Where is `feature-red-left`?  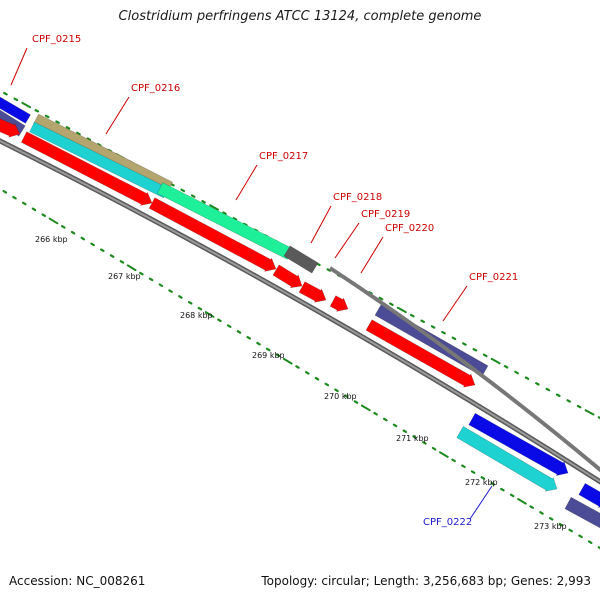 feature-red-left is located at coordinates (10, 128).